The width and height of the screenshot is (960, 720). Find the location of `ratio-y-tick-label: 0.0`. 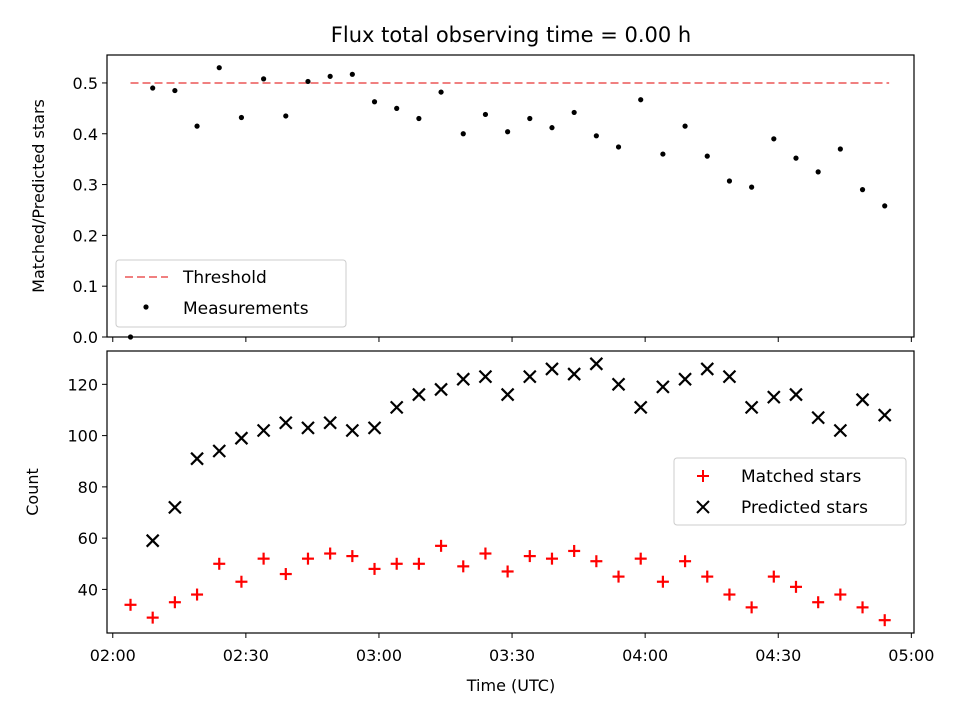

ratio-y-tick-label: 0.0 is located at coordinates (85, 337).